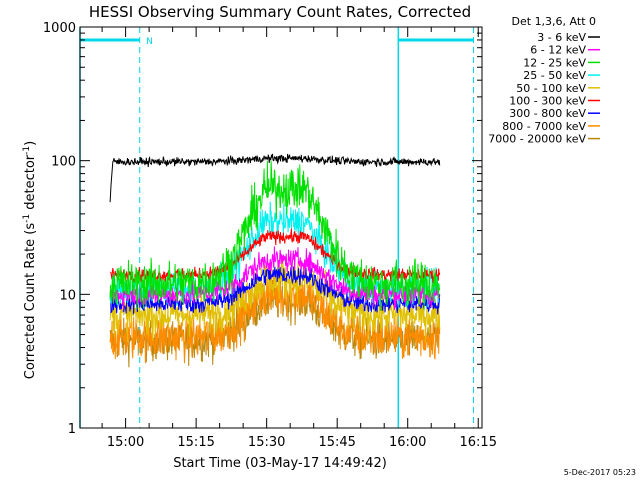 The image size is (640, 484). I want to click on legend-label-6: 300 - 800 keV, so click(547, 113).